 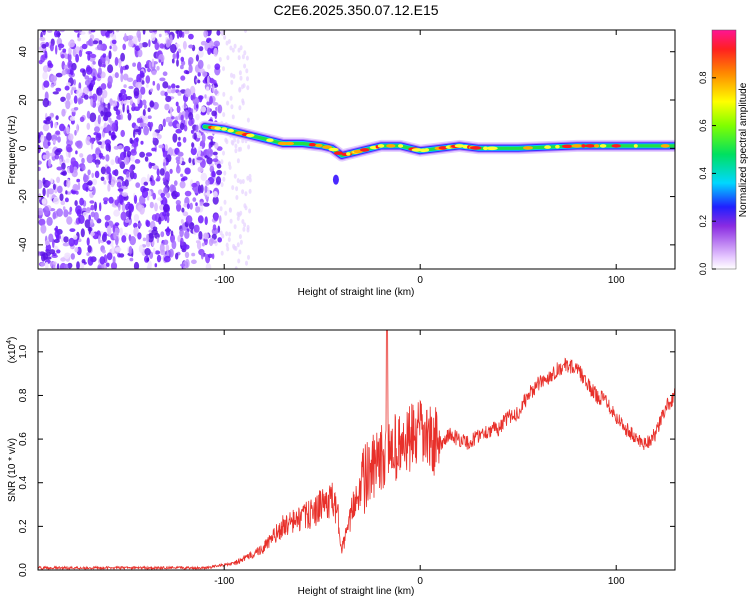 I want to click on snr-y-tick-label: 0.6, so click(x=23, y=439).